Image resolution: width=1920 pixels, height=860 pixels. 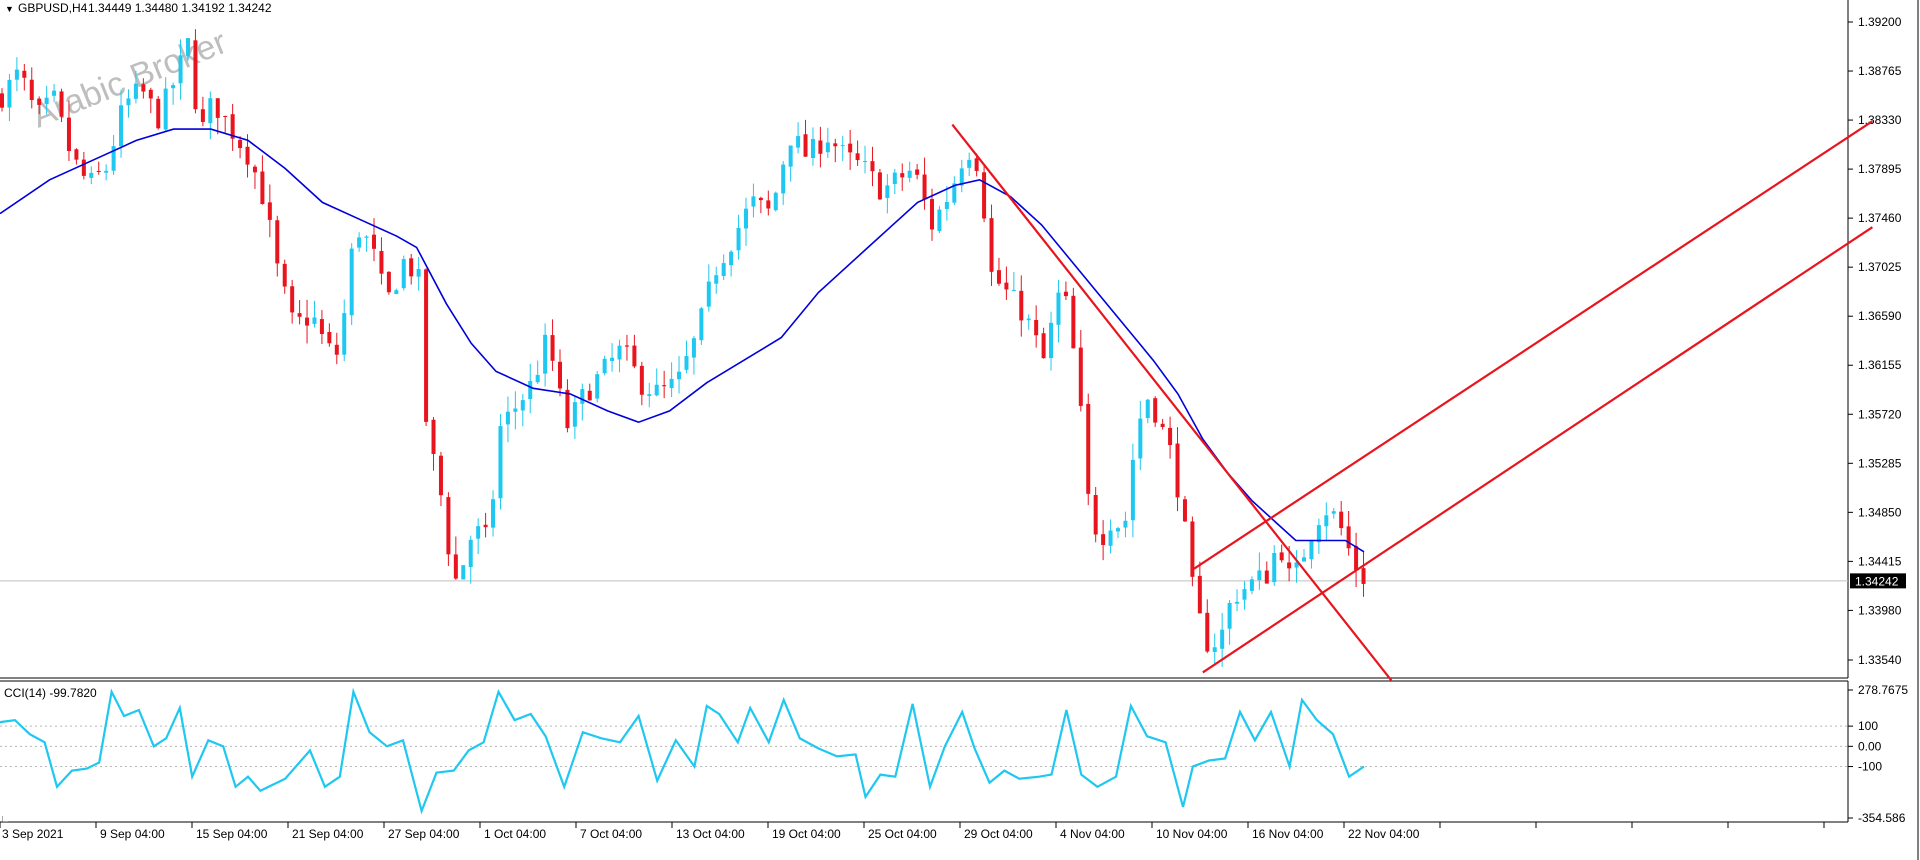 I want to click on time-tick-label: 7 Oct 04:00, so click(x=611, y=834).